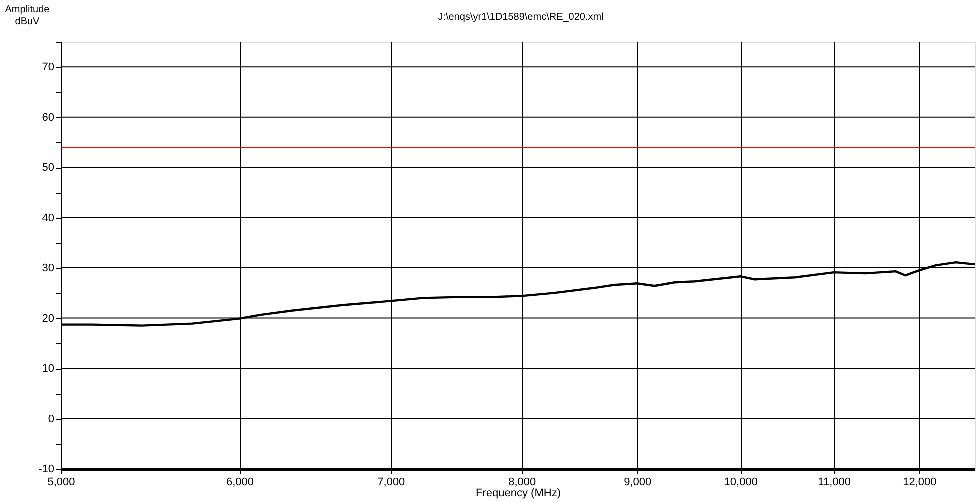  What do you see at coordinates (27, 16) in the screenshot?
I see `y-axis-title: Amplitude dBuV` at bounding box center [27, 16].